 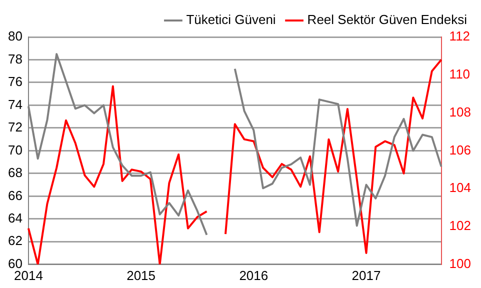 I want to click on legend-label: Tüketici Güveni, so click(x=231, y=20).